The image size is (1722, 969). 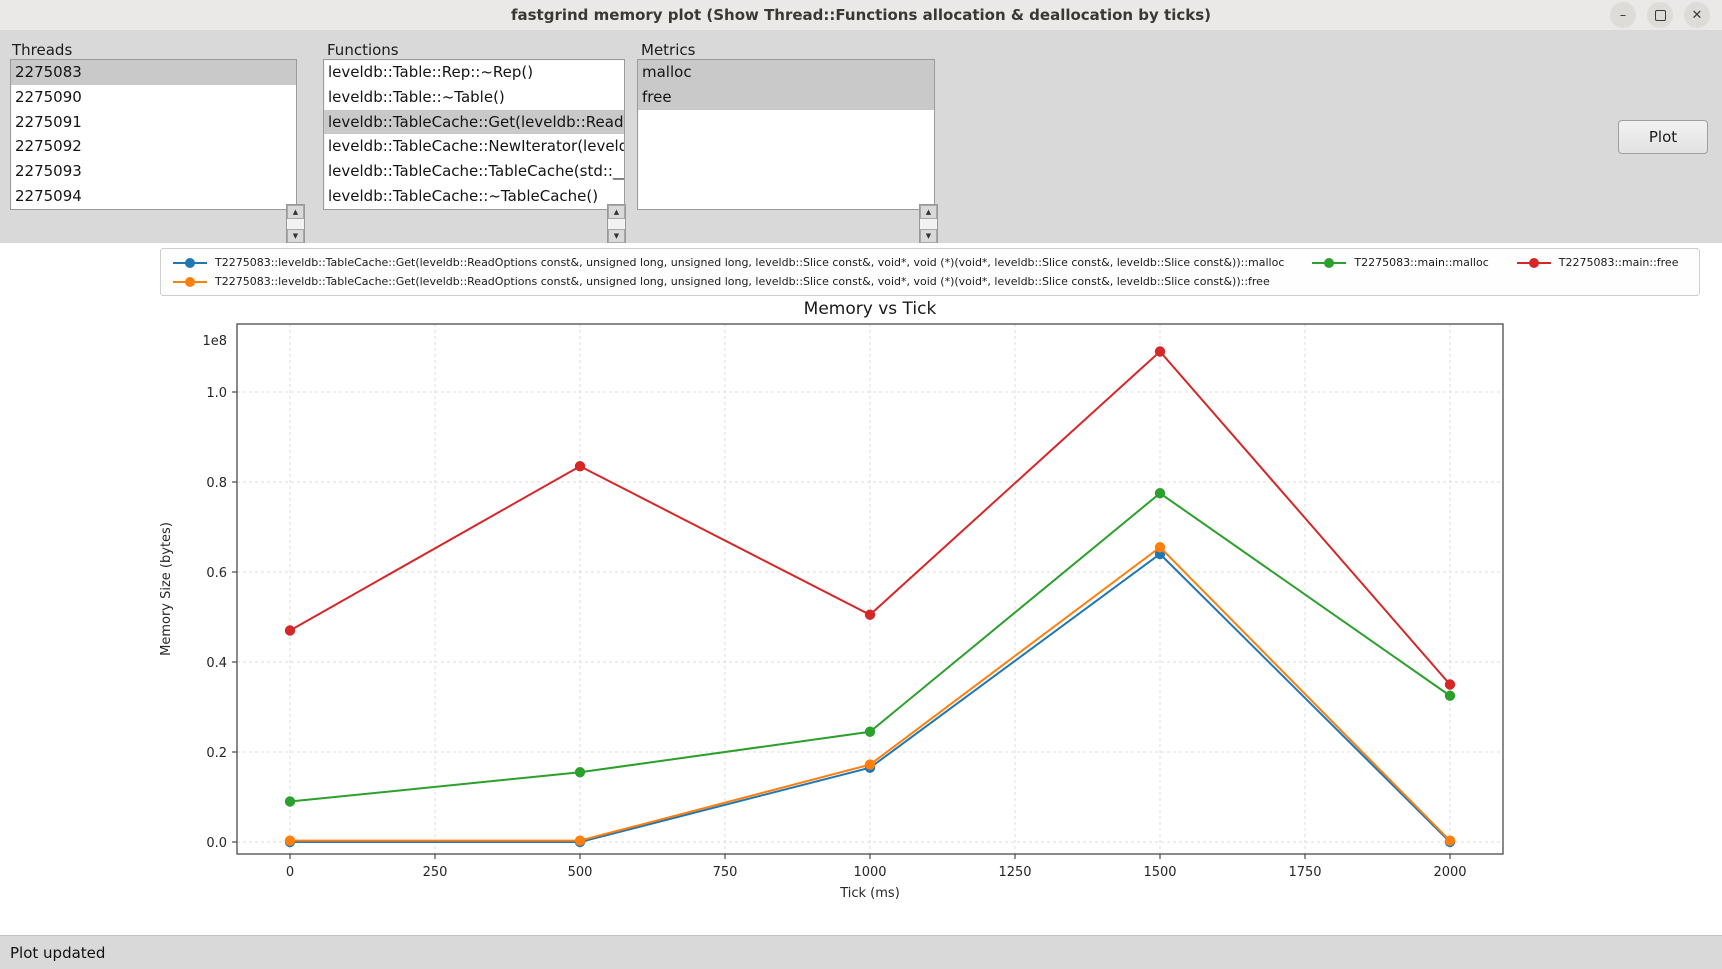 I want to click on maximize-icon, so click(x=1660, y=15).